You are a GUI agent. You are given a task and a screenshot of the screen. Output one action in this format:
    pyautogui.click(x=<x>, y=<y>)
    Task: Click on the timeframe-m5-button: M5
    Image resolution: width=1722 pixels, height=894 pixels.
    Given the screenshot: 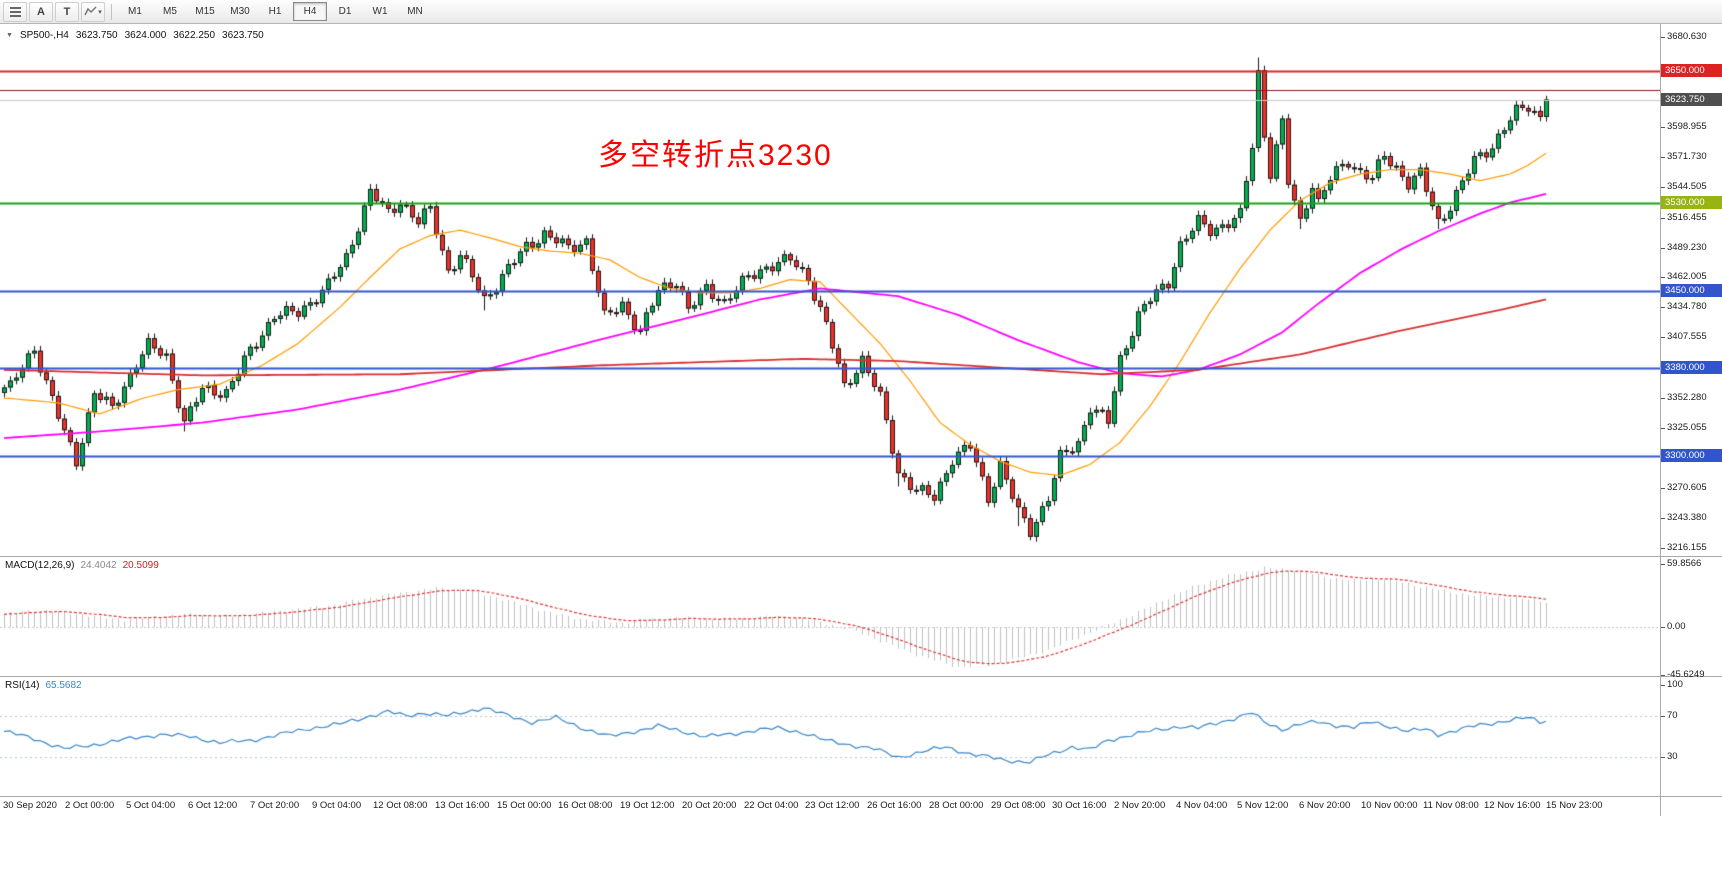 What is the action you would take?
    pyautogui.click(x=170, y=11)
    